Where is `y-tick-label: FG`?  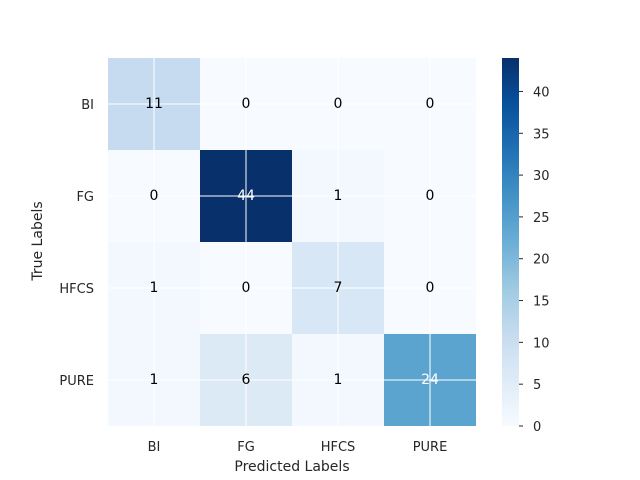
y-tick-label: FG is located at coordinates (85, 197).